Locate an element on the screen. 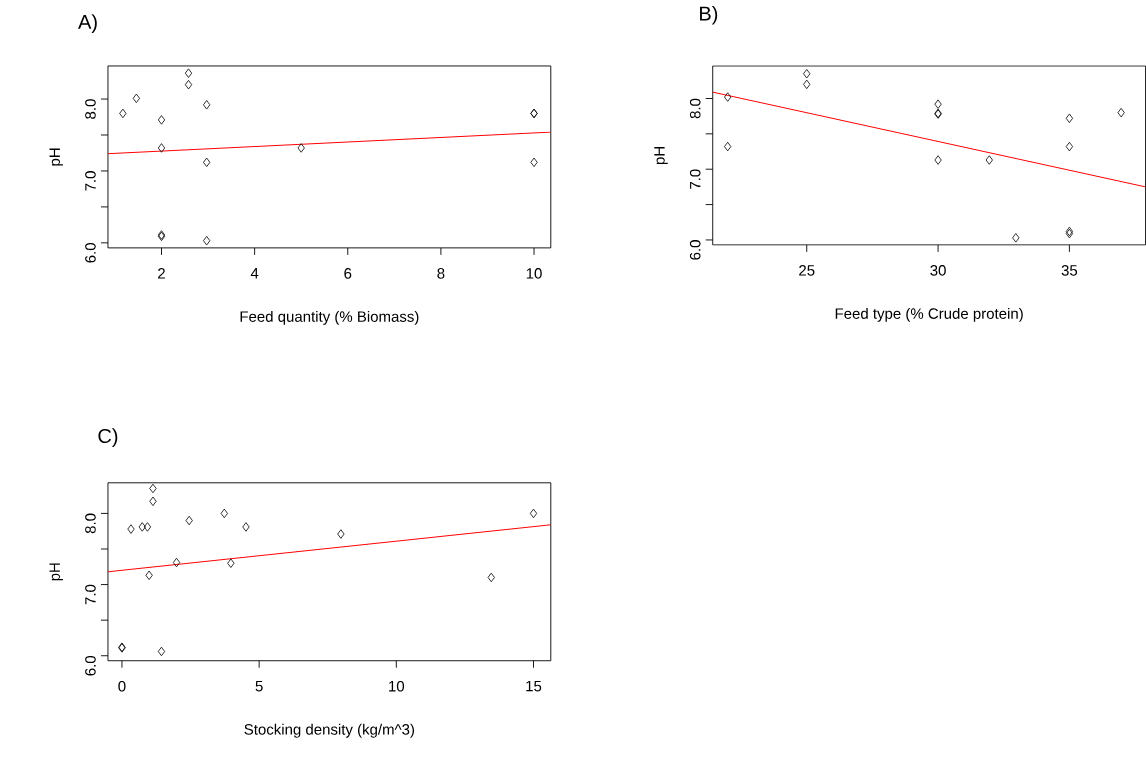 This screenshot has width=1146, height=767. x-tick-label: 8 is located at coordinates (441, 273).